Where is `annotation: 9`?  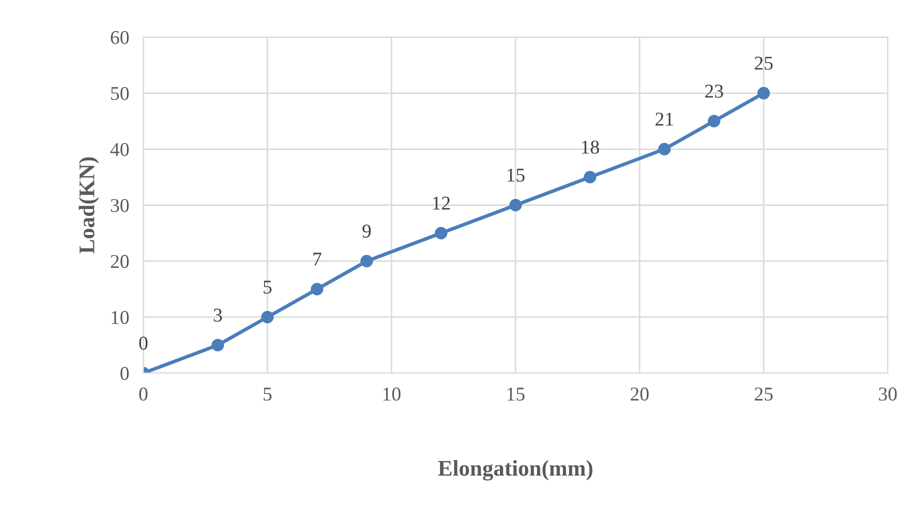
annotation: 9 is located at coordinates (366, 231).